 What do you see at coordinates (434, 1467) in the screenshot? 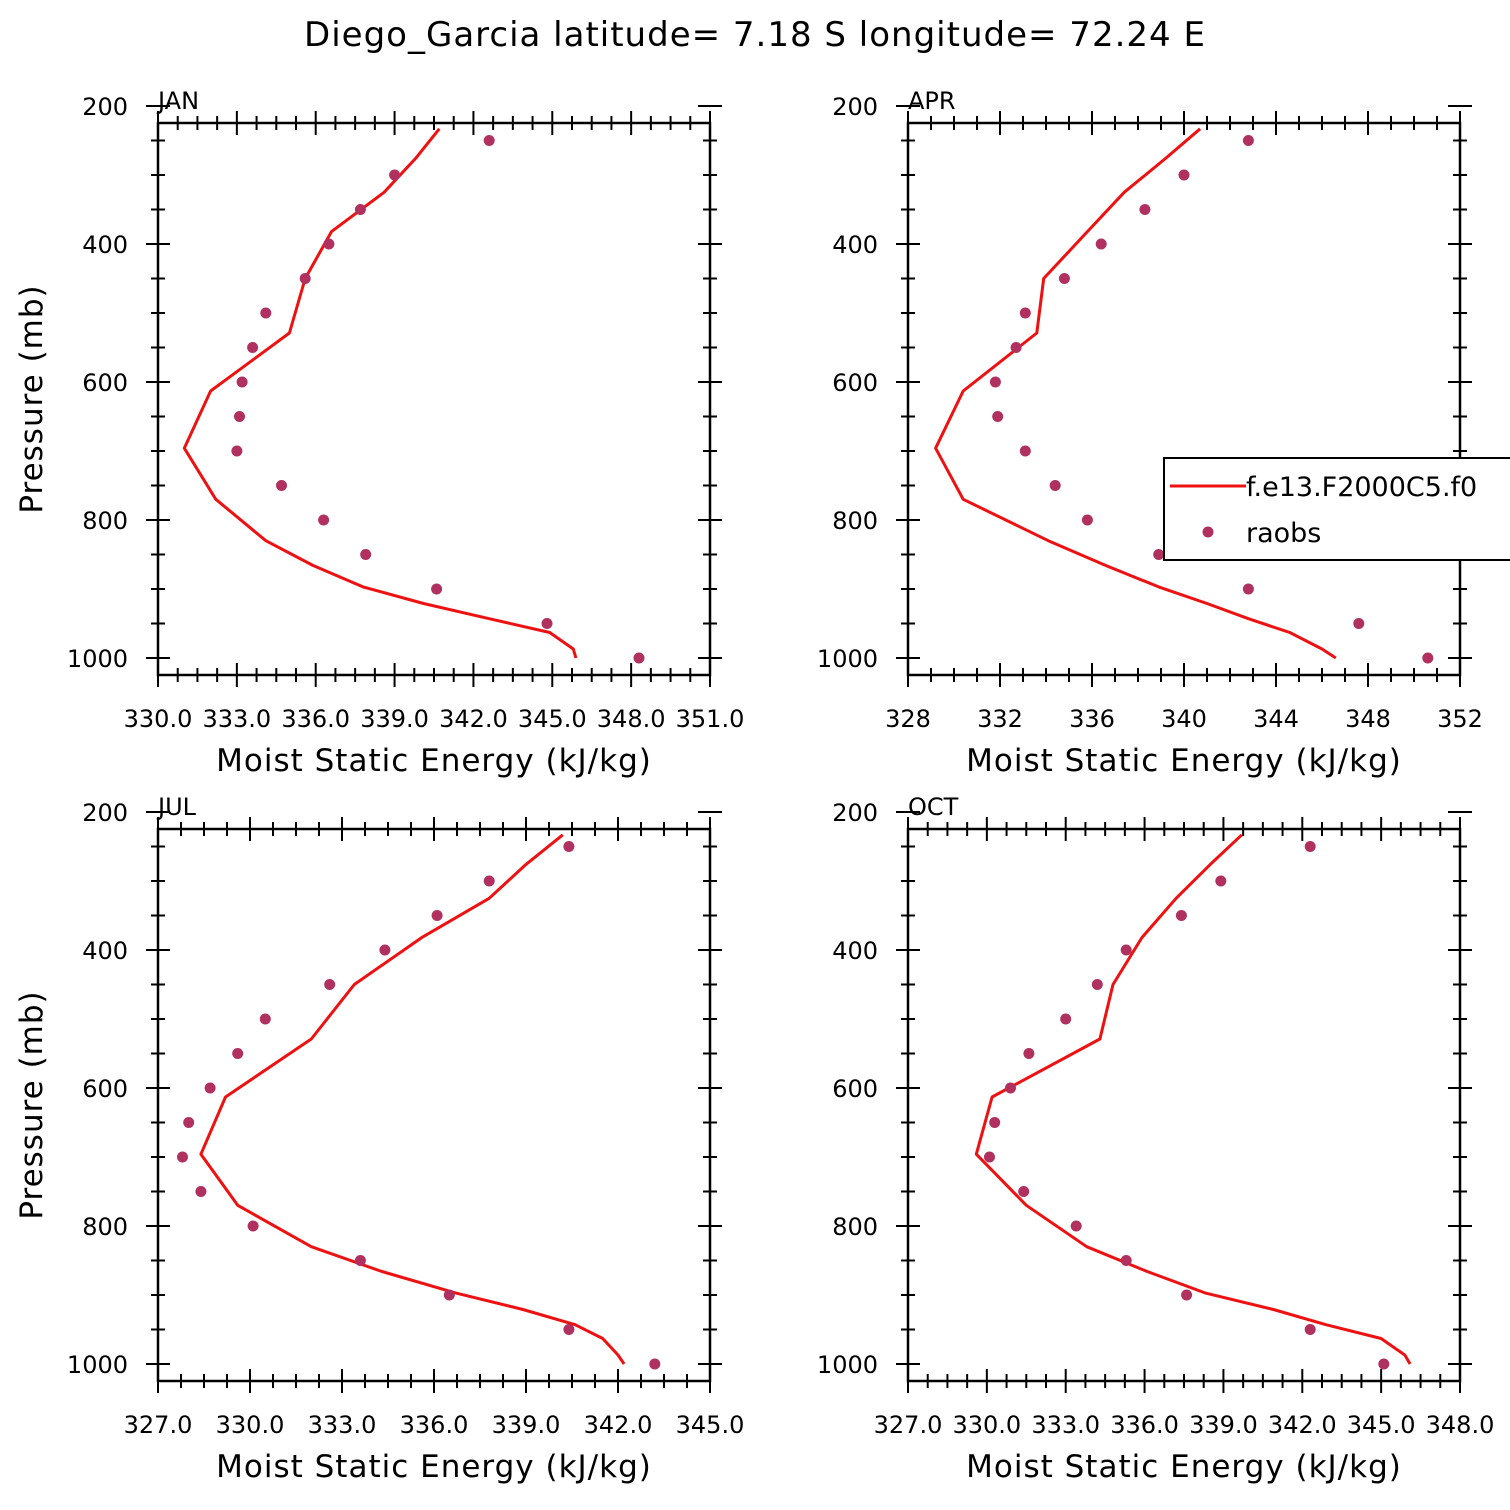
I see `x-axis-label: Moist Static Energy (kJ/kg)` at bounding box center [434, 1467].